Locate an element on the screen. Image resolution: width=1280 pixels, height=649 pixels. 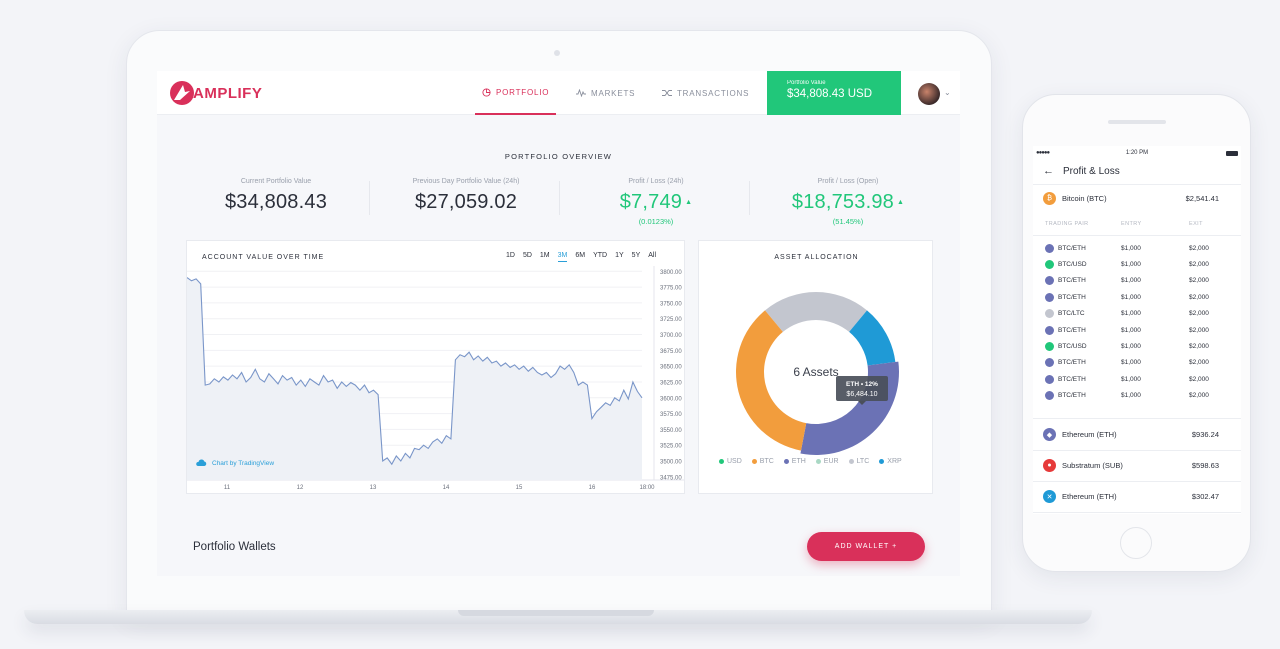
range-5y: 5Y is located at coordinates (636, 255).